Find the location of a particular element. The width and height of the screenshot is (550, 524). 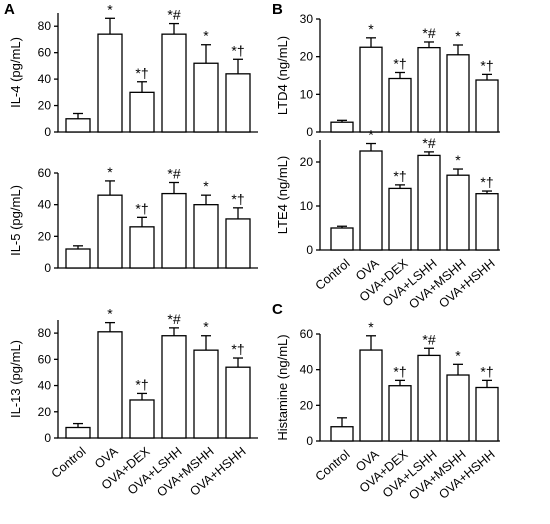

chart-panel-2: 0 20 40 60 IL-5 (pg/mL) * *† *# * *† is located at coordinates (133, 219).